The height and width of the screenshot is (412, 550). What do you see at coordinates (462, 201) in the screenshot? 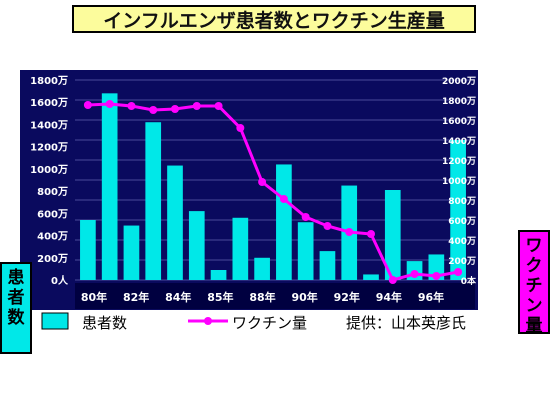
I see `right-tick-label: 800万` at bounding box center [462, 201].